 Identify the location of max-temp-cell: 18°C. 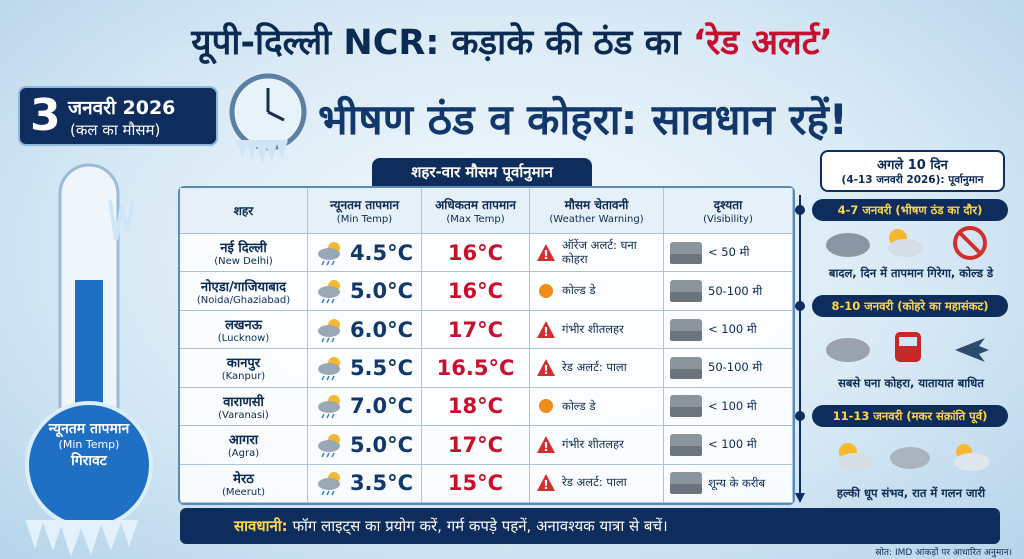
(476, 407).